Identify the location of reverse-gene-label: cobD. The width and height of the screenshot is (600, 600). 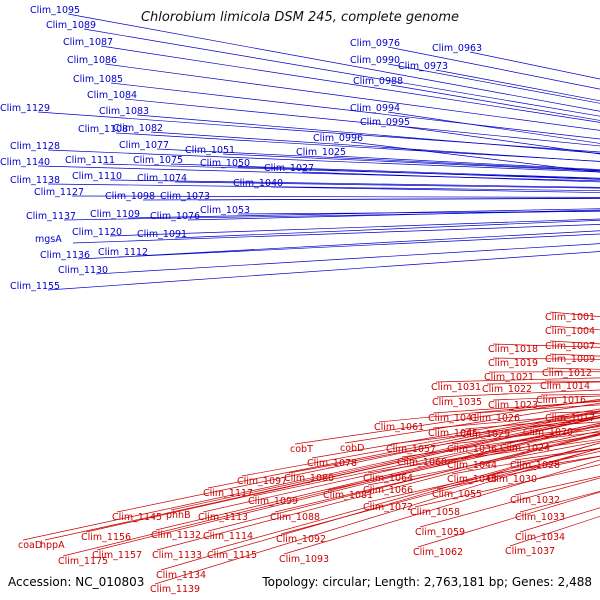
(352, 448).